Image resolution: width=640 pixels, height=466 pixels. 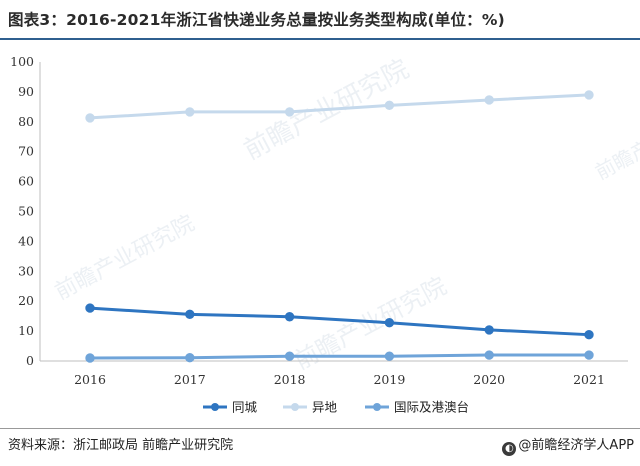 What do you see at coordinates (26, 330) in the screenshot?
I see `y-tick-label: 10` at bounding box center [26, 330].